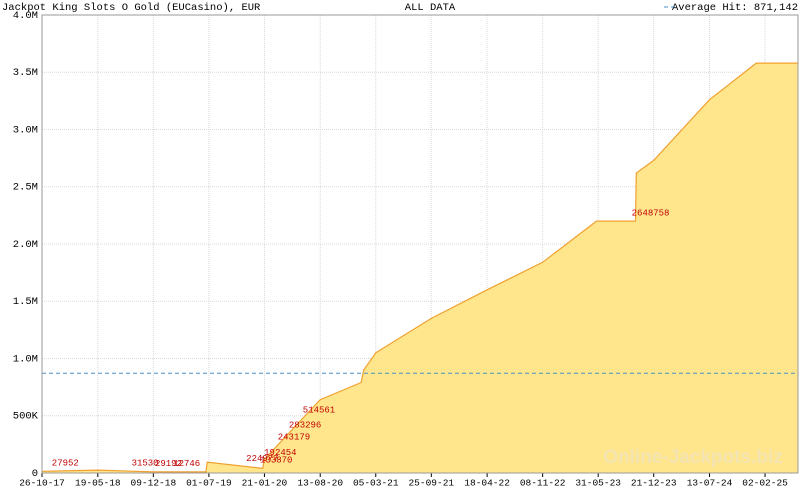  I want to click on hit-label: 283296, so click(305, 425).